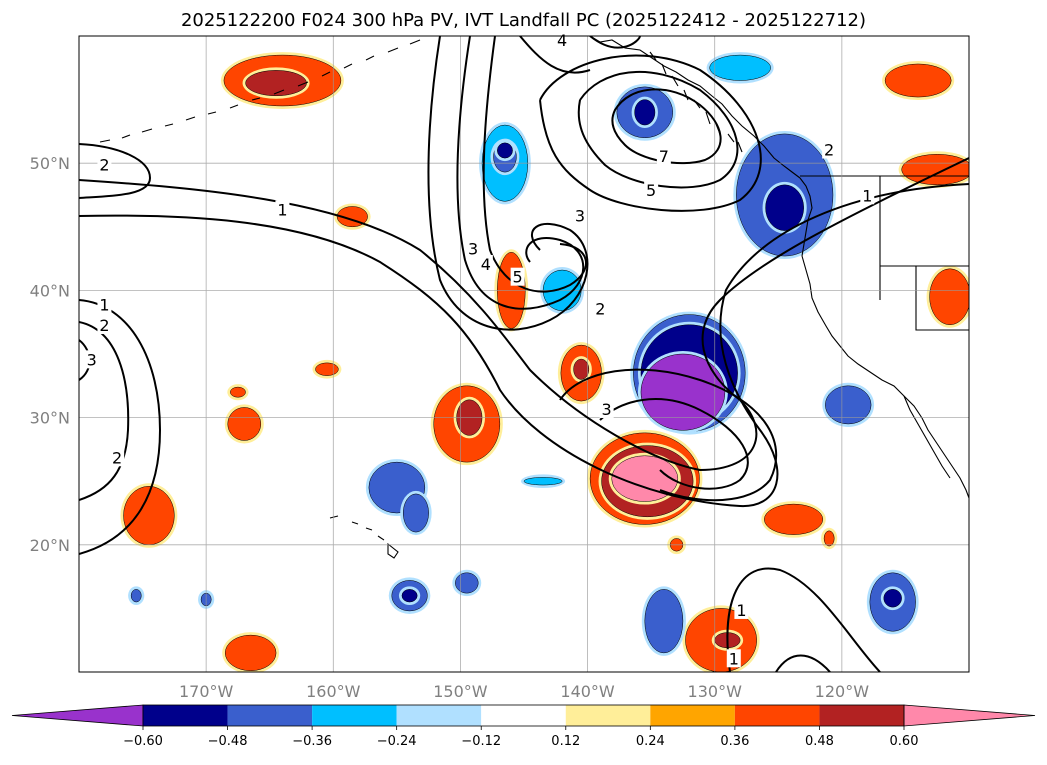 The height and width of the screenshot is (765, 1047). I want to click on us-border, so click(884, 253).